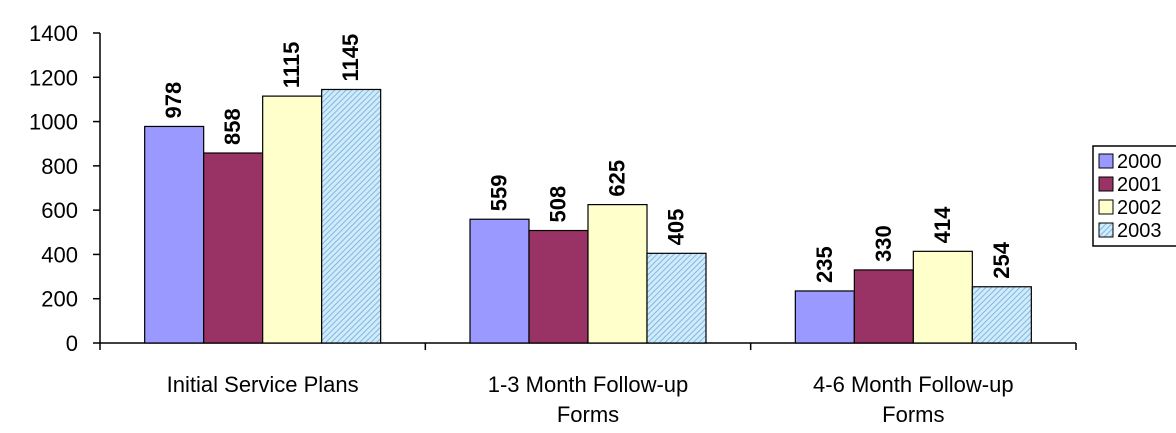  What do you see at coordinates (1139, 185) in the screenshot?
I see `legend-label: 2001` at bounding box center [1139, 185].